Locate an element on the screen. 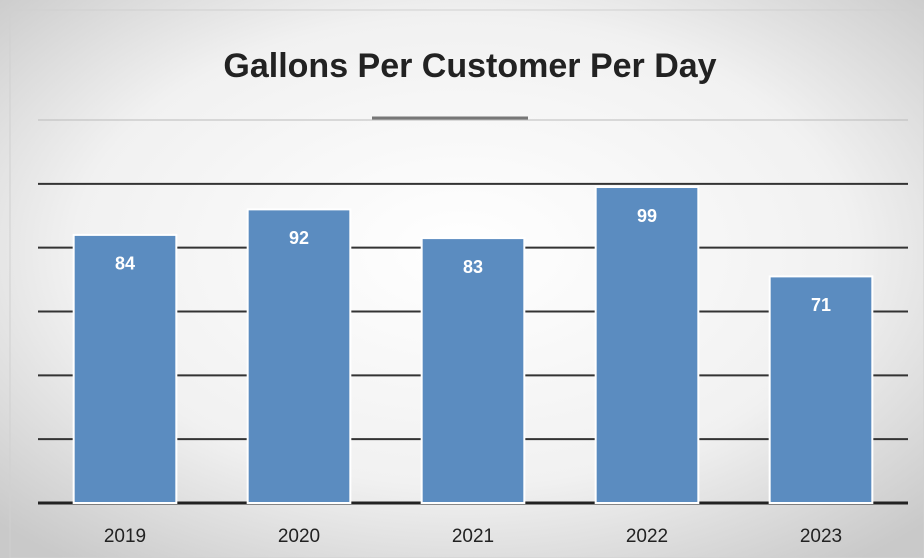 The width and height of the screenshot is (924, 558). x-tick-label: 2019 is located at coordinates (125, 536).